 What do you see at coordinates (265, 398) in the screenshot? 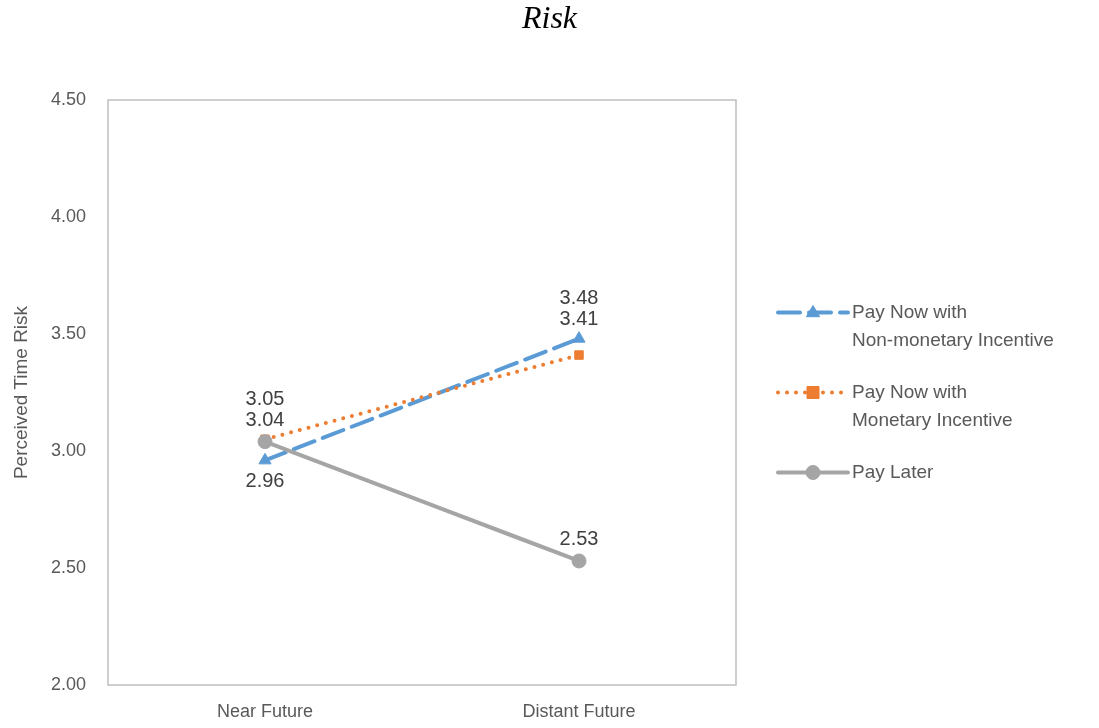
I see `data-label: 3.05` at bounding box center [265, 398].